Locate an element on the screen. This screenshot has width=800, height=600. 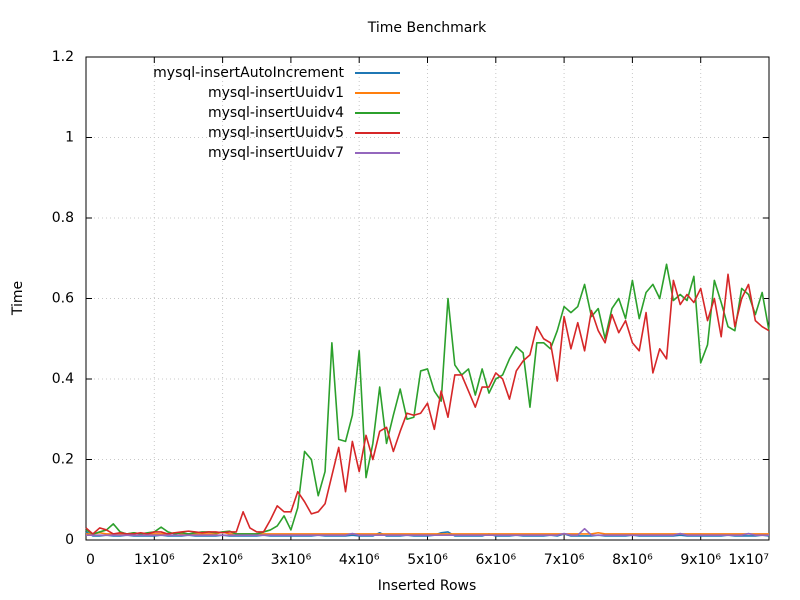
x-tick-label: 1x10⁷ is located at coordinates (748, 560).